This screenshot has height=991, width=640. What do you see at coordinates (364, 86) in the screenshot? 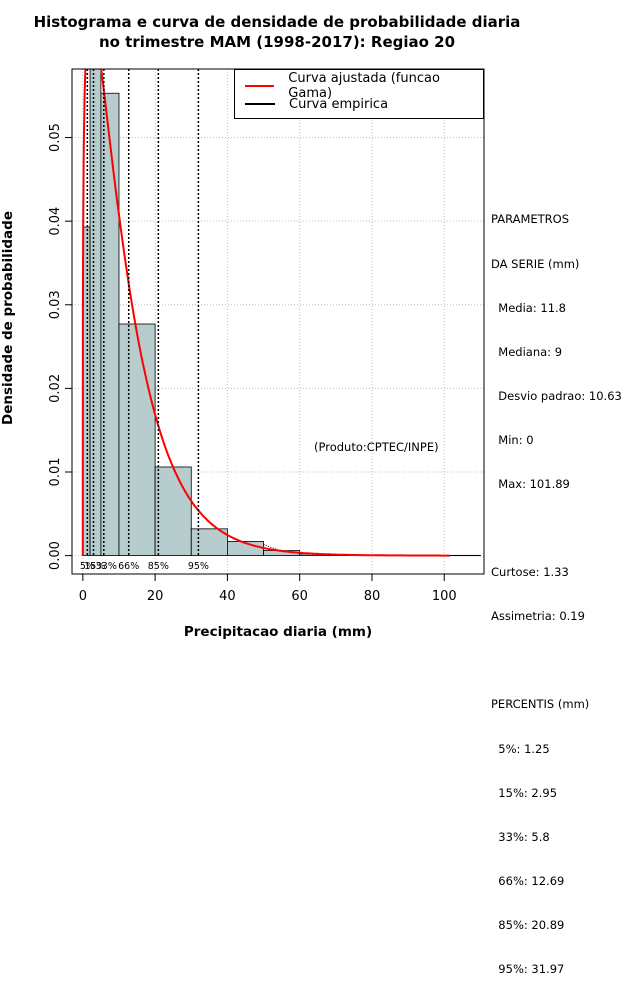
I see `legend-entry-fit: Curva ajustada (funcao Gama)` at bounding box center [364, 86].